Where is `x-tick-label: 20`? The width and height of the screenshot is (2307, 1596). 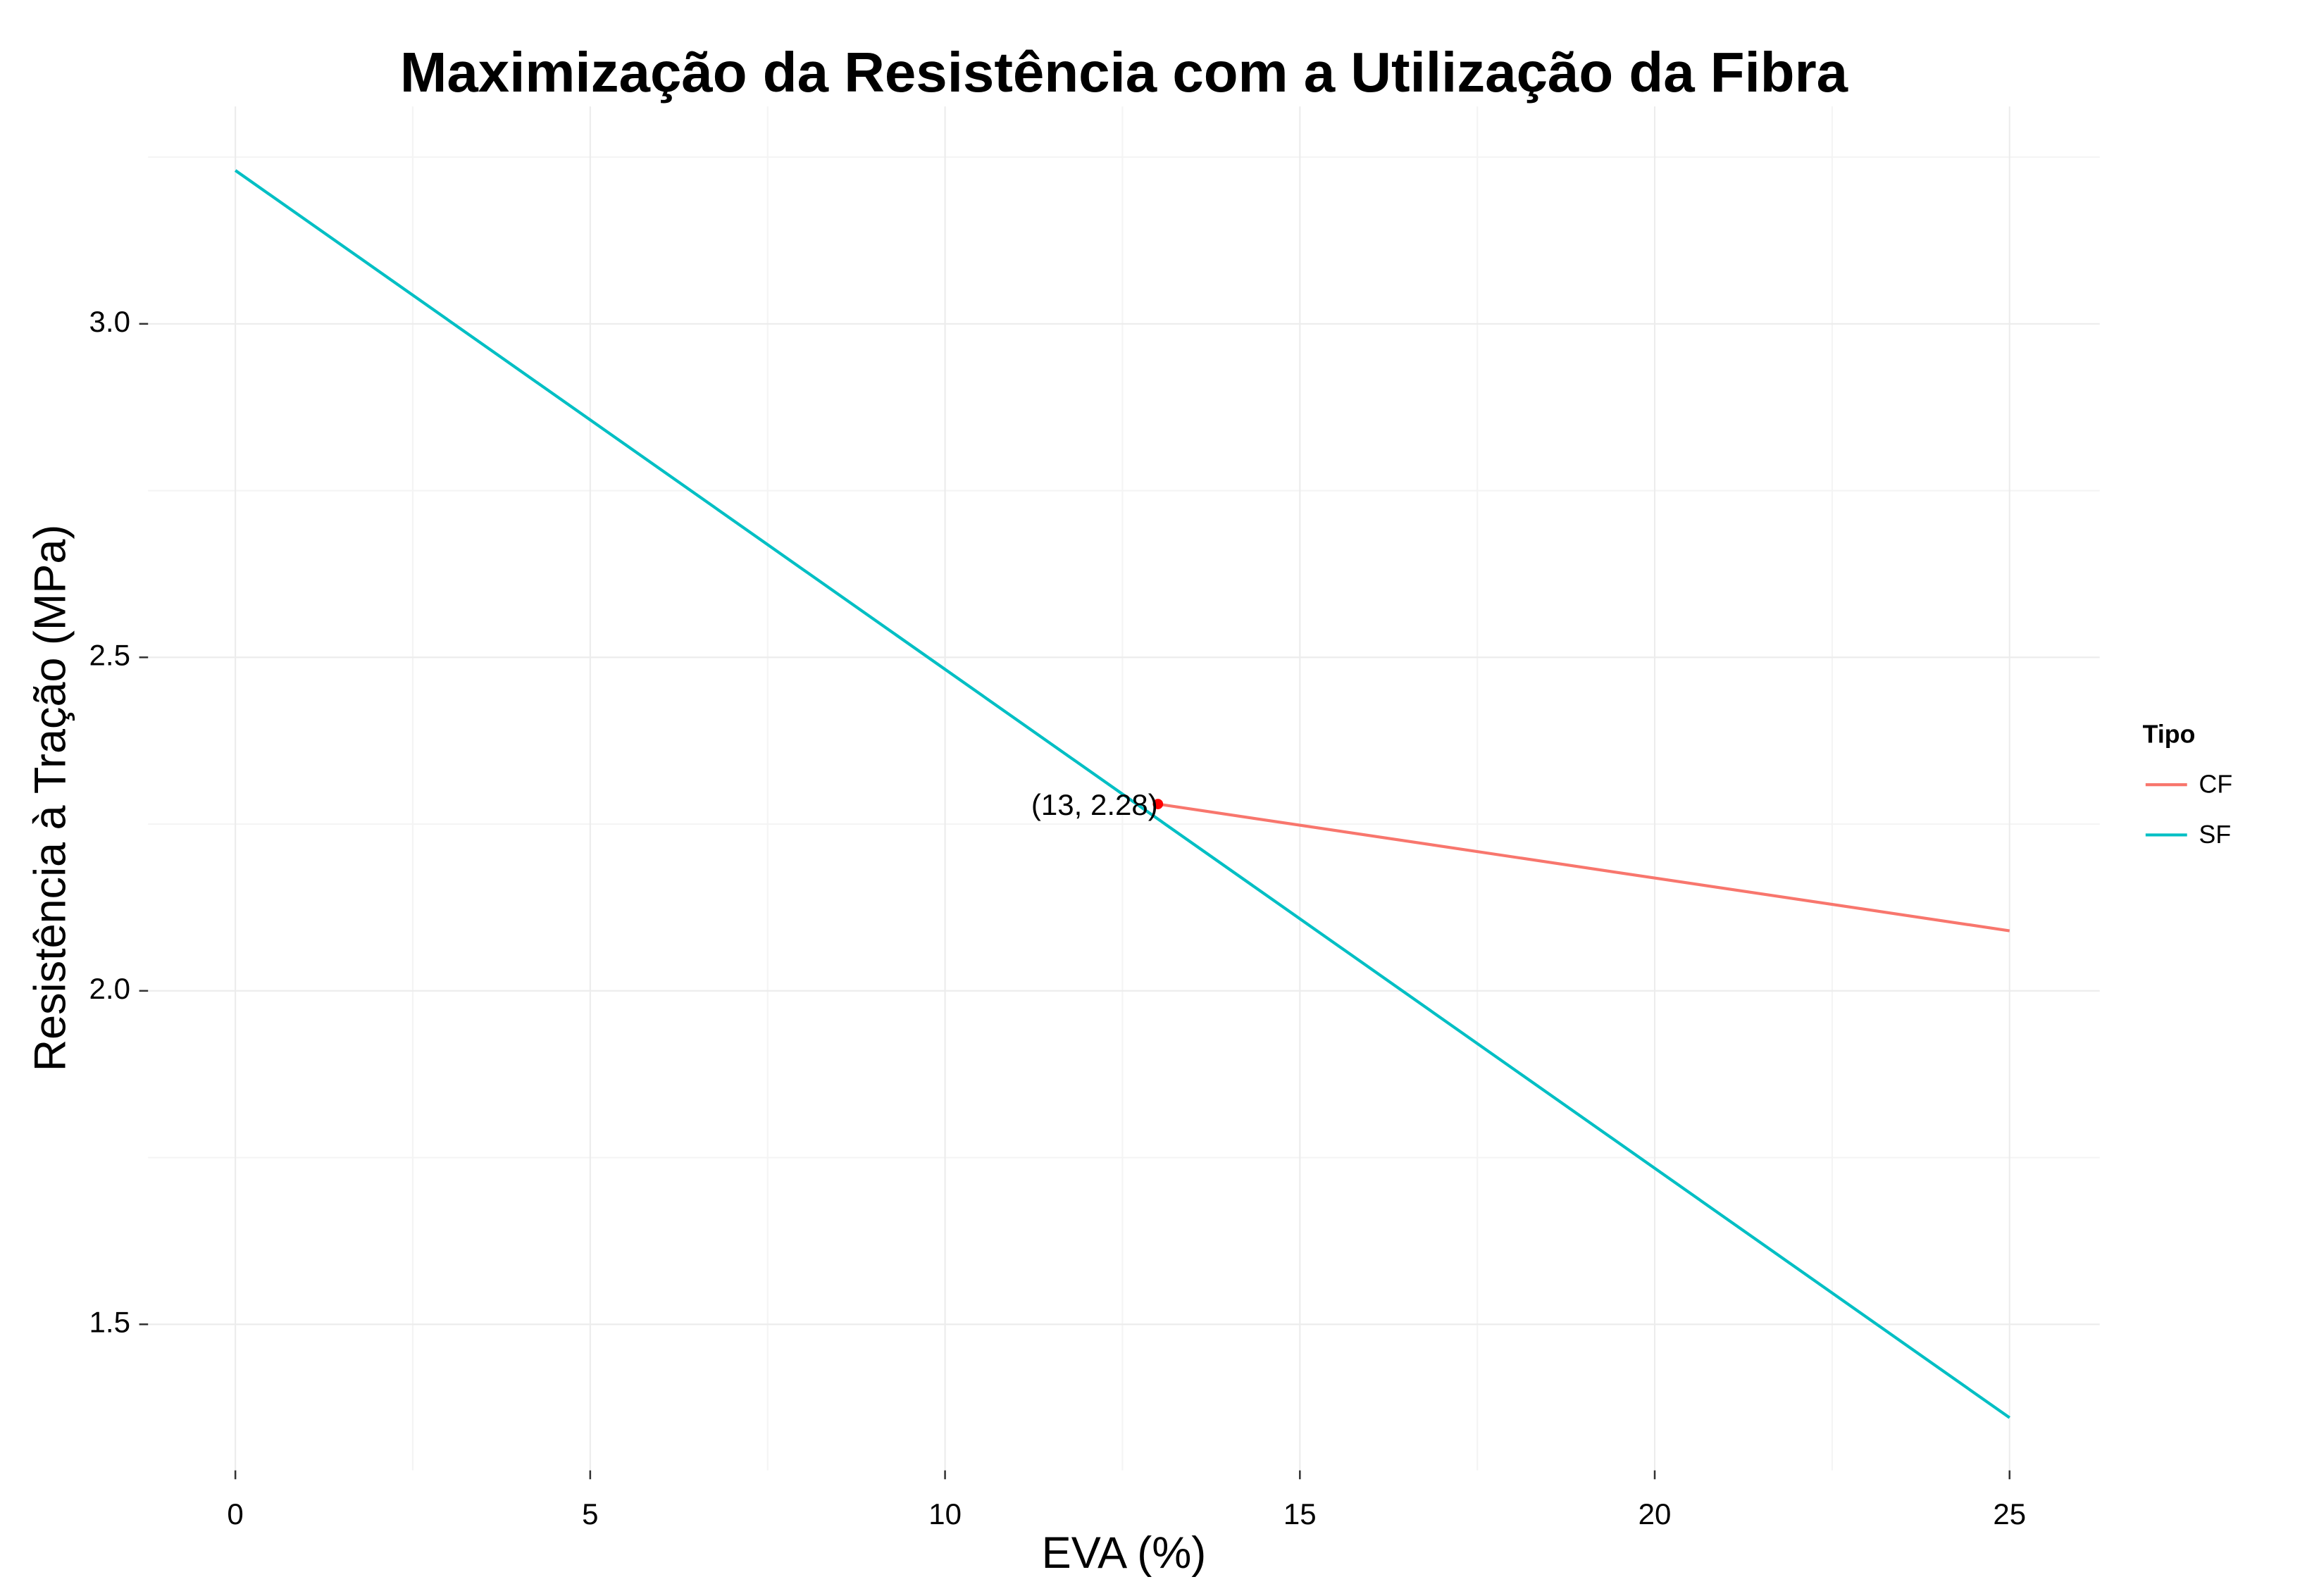 x-tick-label: 20 is located at coordinates (1655, 1513).